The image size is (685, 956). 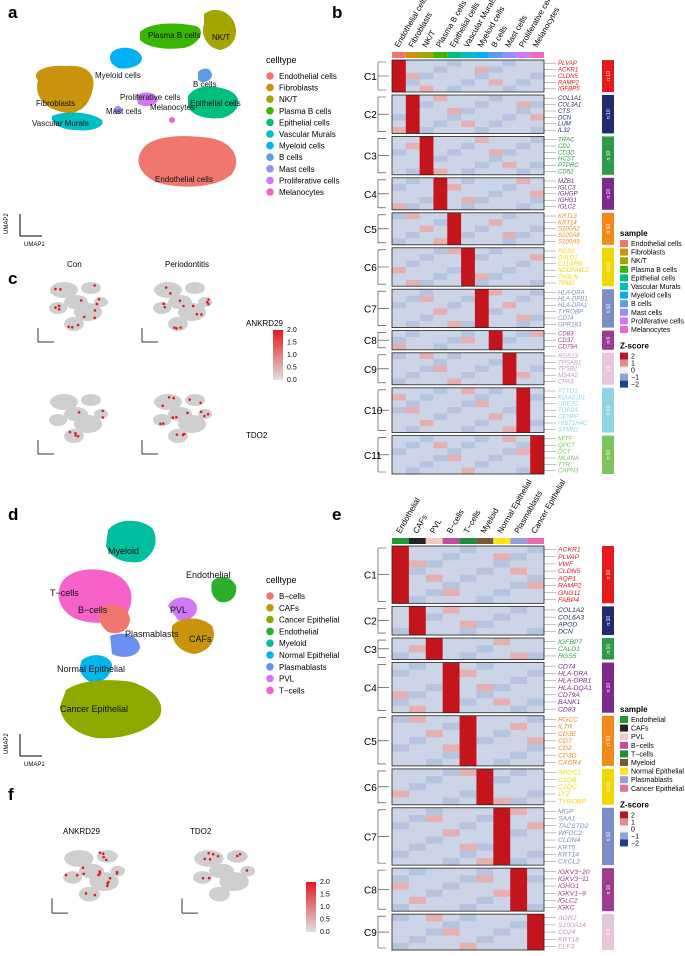 What do you see at coordinates (570, 642) in the screenshot?
I see `gene-label: IGFBP7` at bounding box center [570, 642].